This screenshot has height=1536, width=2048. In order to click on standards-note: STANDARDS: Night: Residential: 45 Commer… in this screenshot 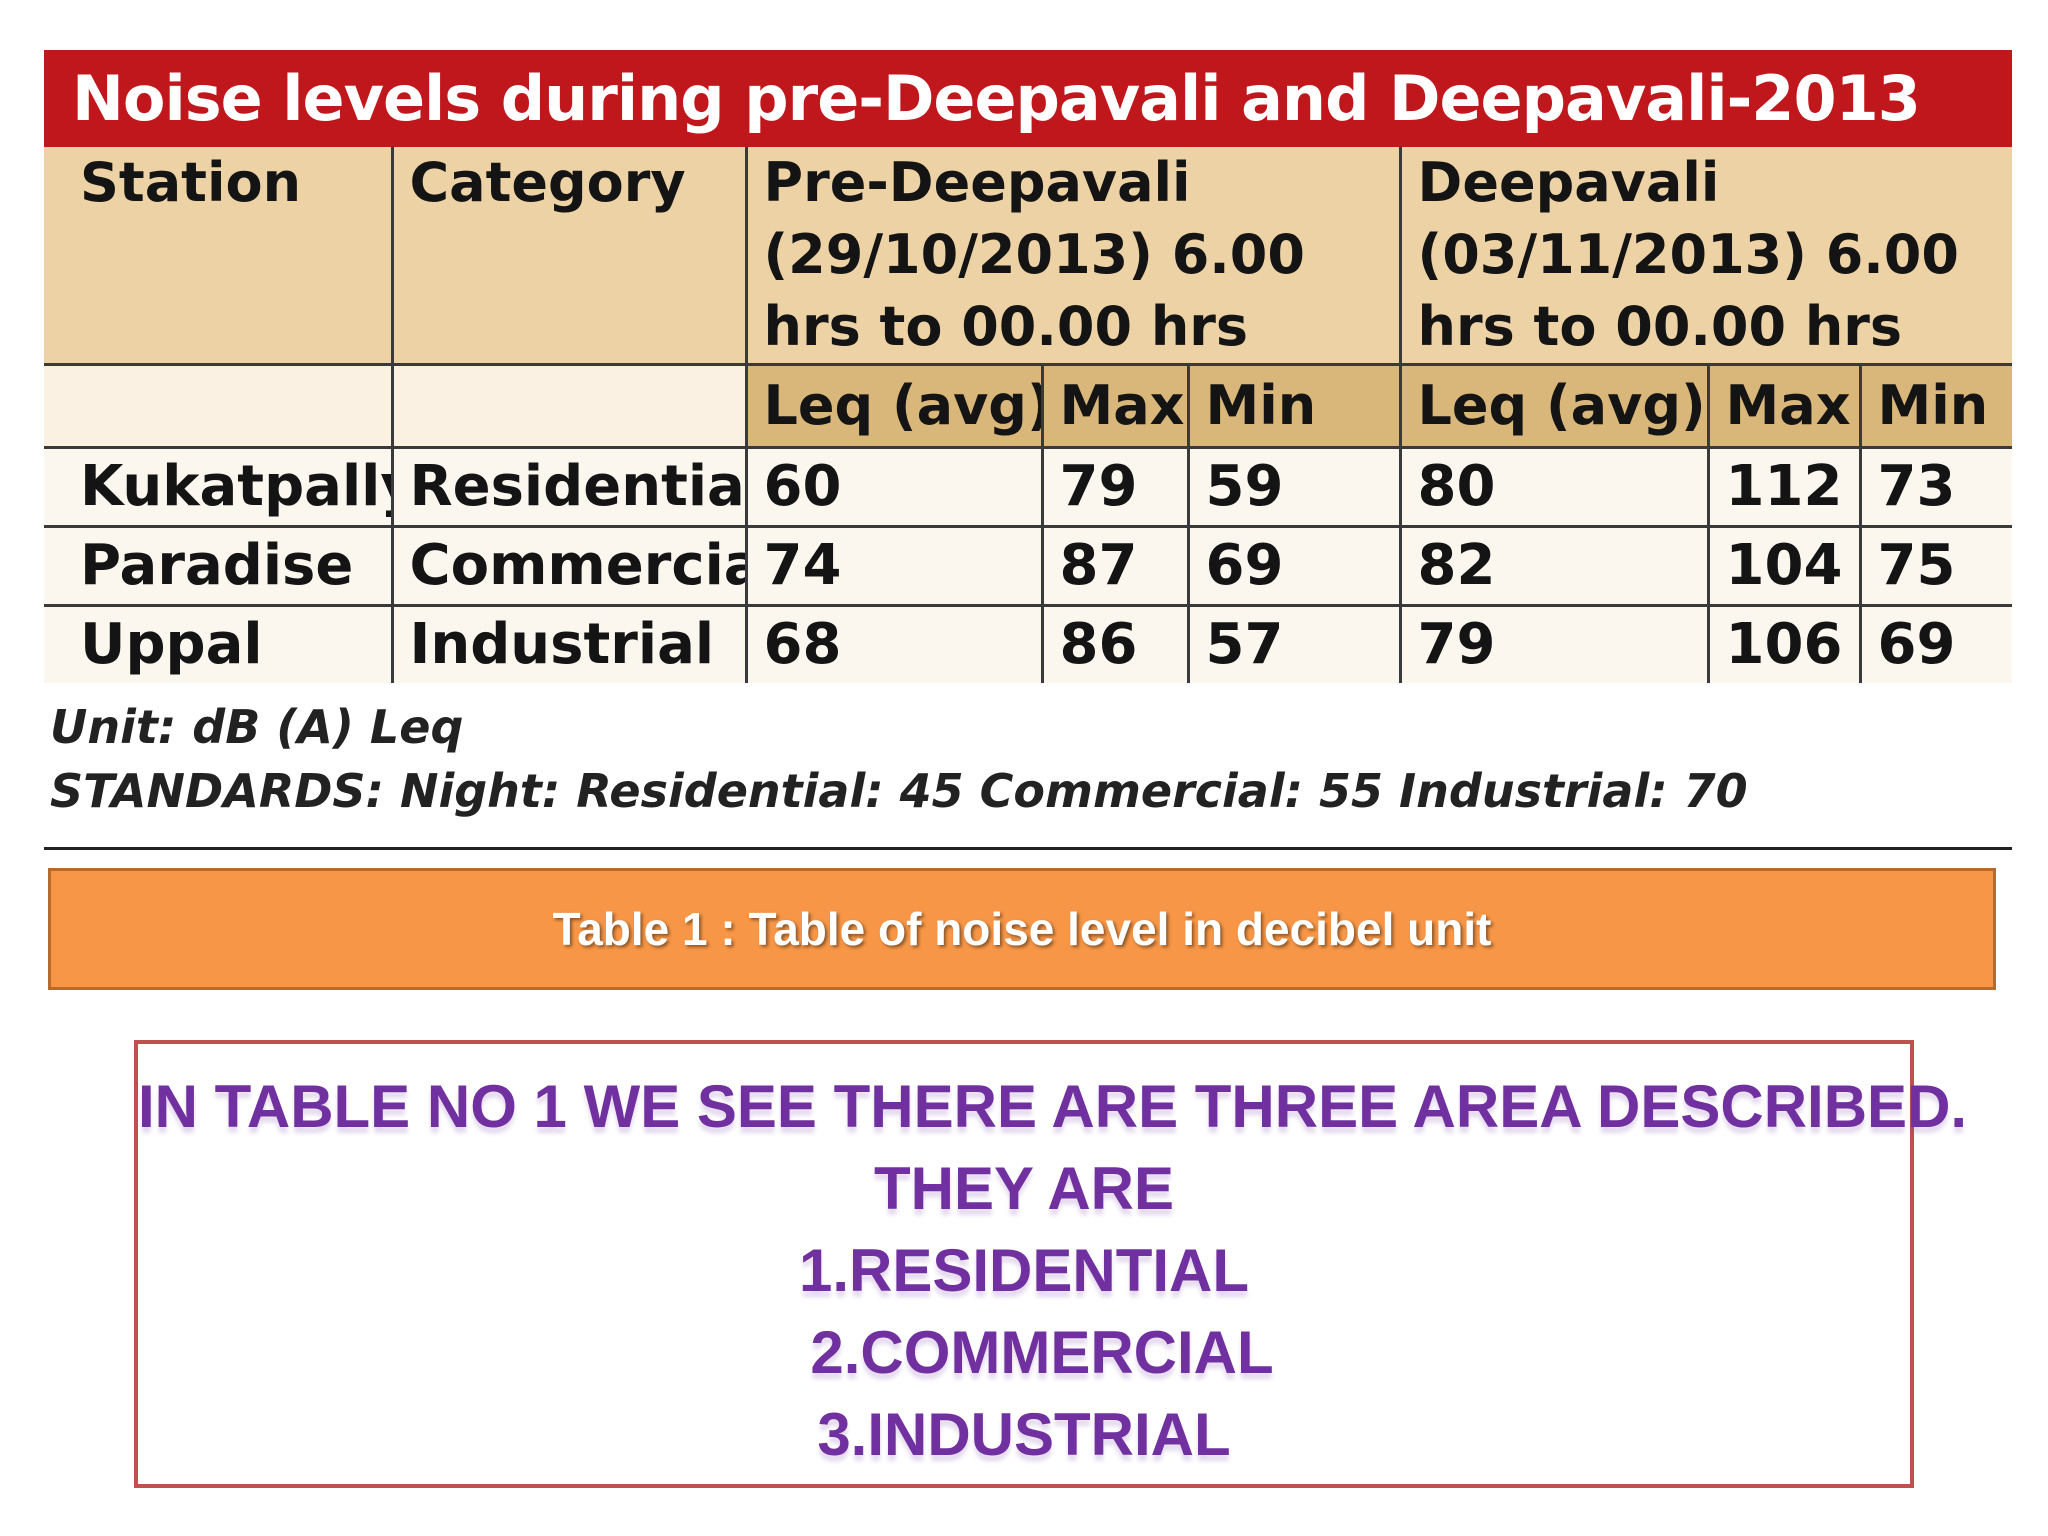, I will do `click(899, 791)`.